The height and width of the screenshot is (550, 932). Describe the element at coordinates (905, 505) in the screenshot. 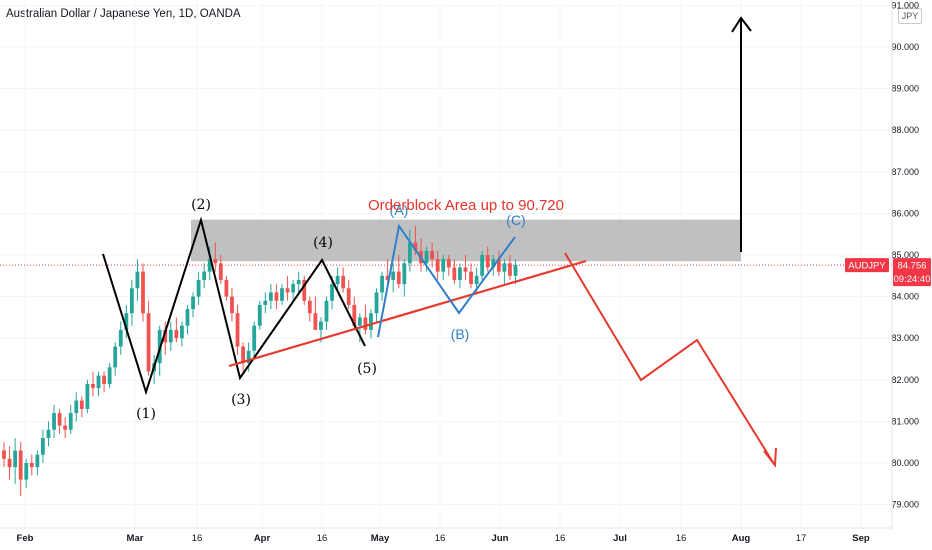

I see `y-tick-label: 79.000` at that location.